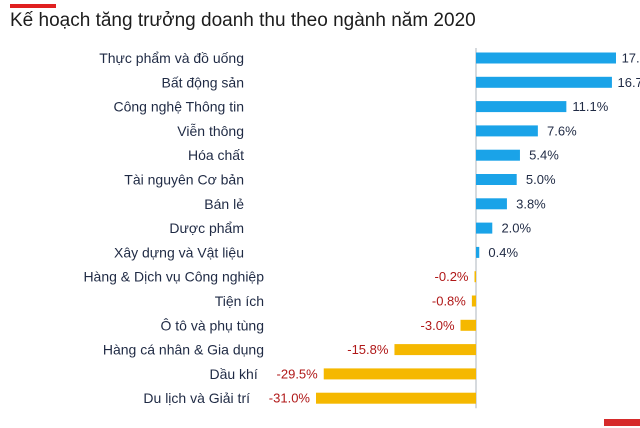 Image resolution: width=640 pixels, height=428 pixels. I want to click on value-label: 3.8%, so click(531, 203).